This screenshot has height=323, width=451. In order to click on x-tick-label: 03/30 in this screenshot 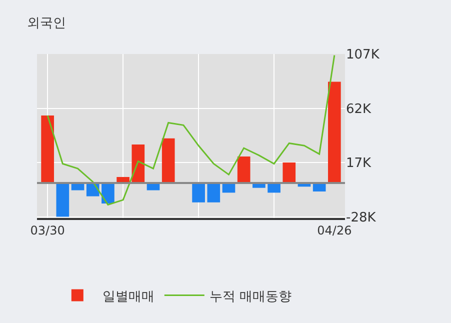, I will do `click(47, 230)`.